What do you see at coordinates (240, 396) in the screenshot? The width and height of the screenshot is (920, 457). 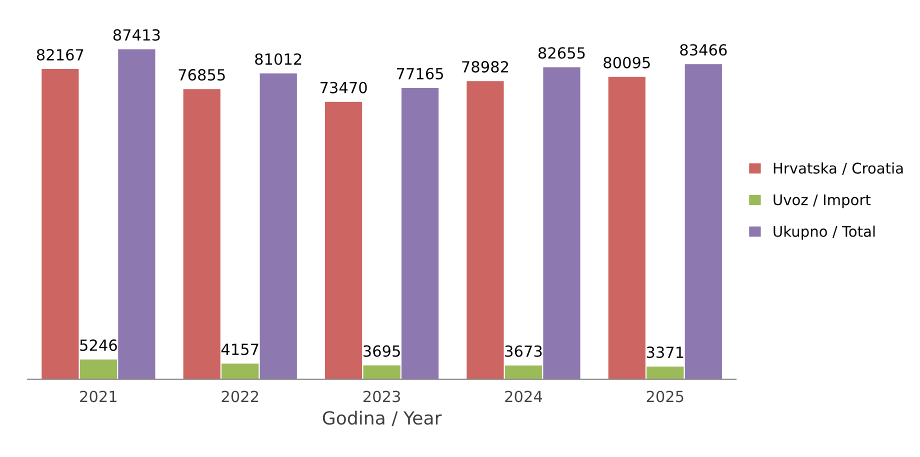 I see `x-tick-label: 2022` at bounding box center [240, 396].